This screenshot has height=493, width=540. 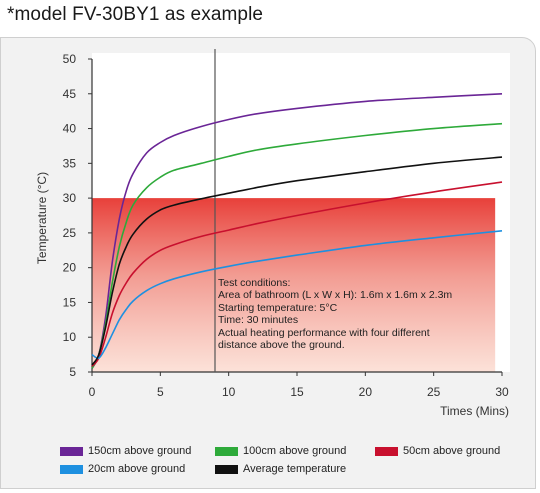 I want to click on legend-item: Average temperature, so click(x=280, y=469).